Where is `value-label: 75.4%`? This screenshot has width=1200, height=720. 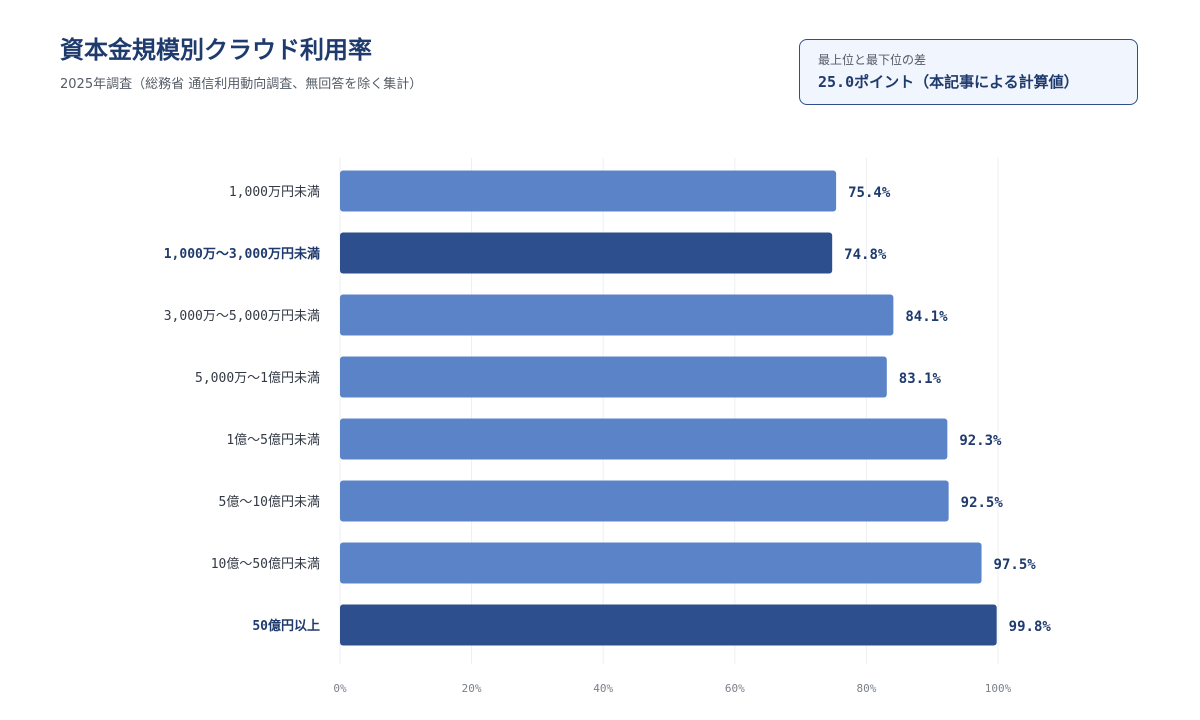 value-label: 75.4% is located at coordinates (869, 193).